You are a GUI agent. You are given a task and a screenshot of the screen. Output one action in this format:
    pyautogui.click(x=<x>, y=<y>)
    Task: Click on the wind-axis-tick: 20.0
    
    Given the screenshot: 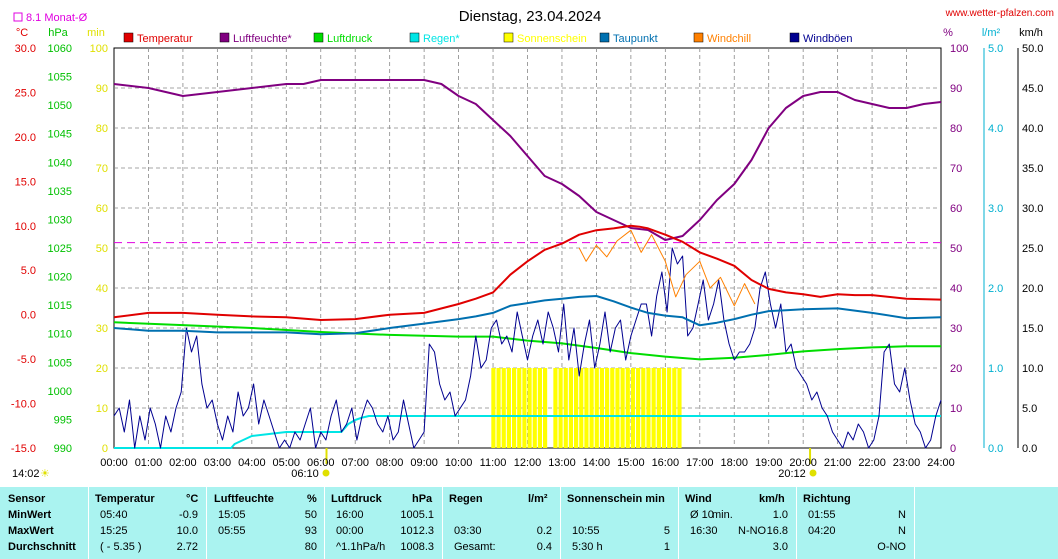 What is the action you would take?
    pyautogui.click(x=1032, y=289)
    